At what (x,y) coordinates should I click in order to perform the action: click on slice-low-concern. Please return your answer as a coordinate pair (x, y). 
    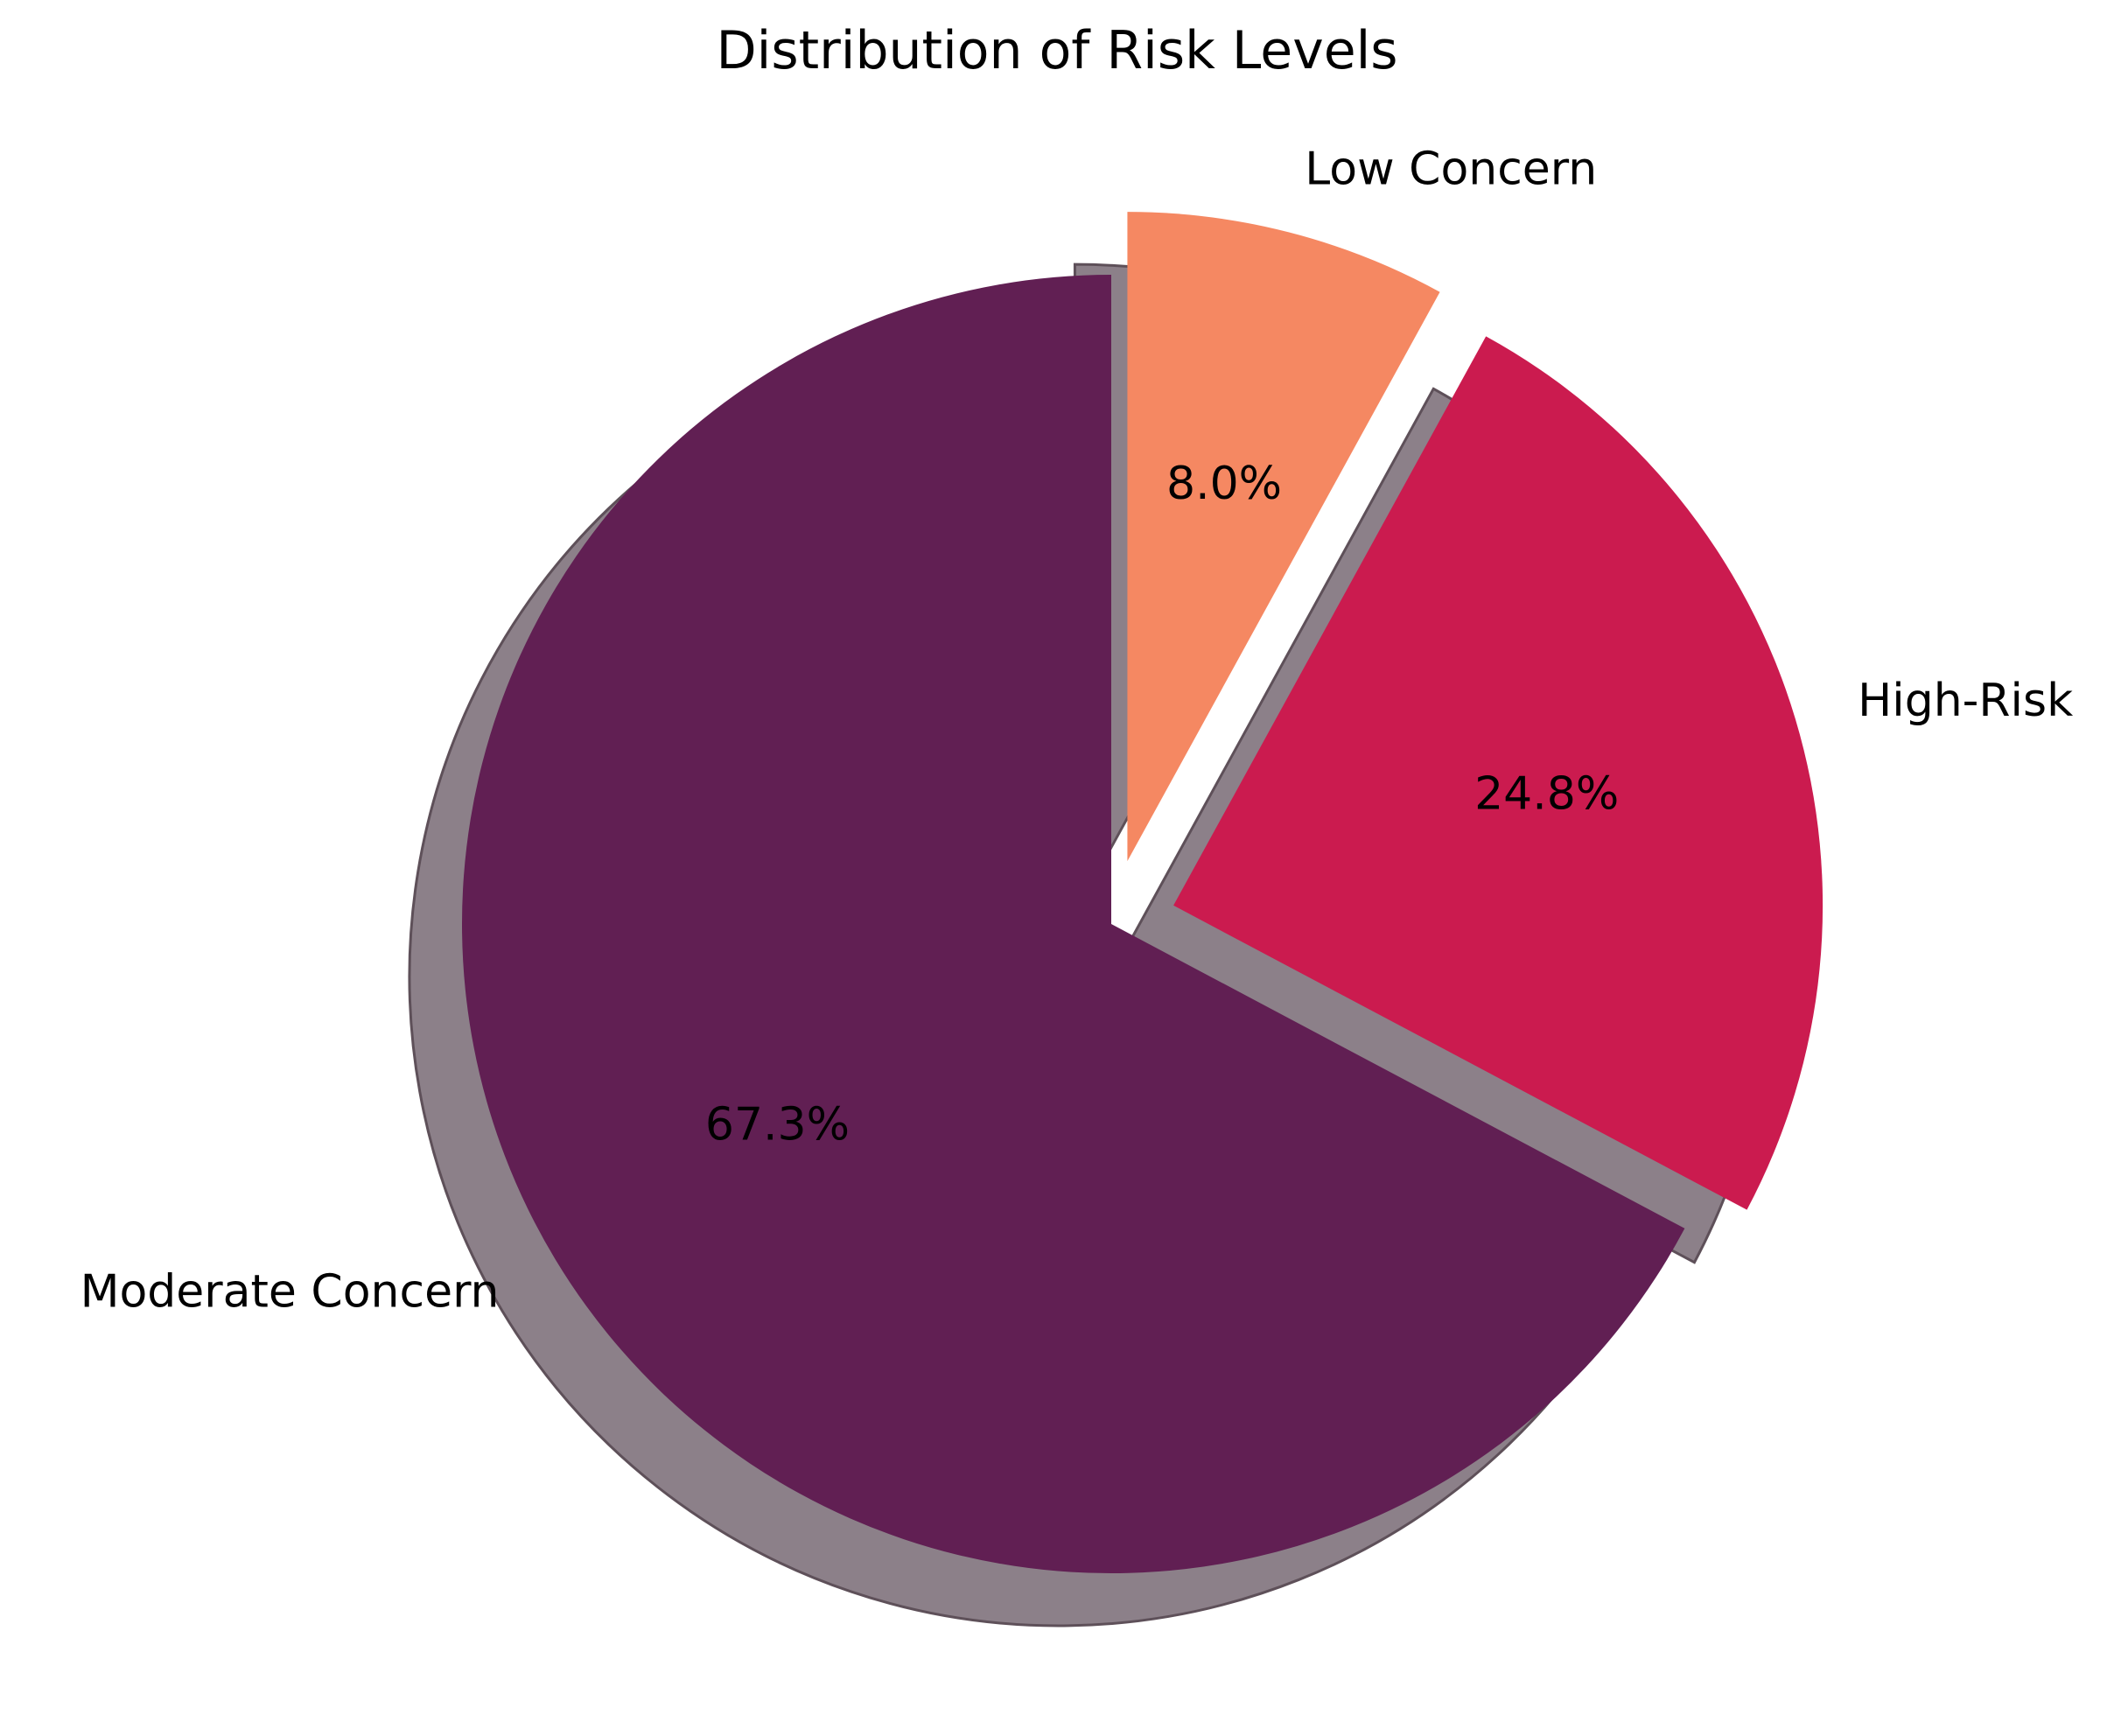
    Looking at the image, I should click on (1283, 537).